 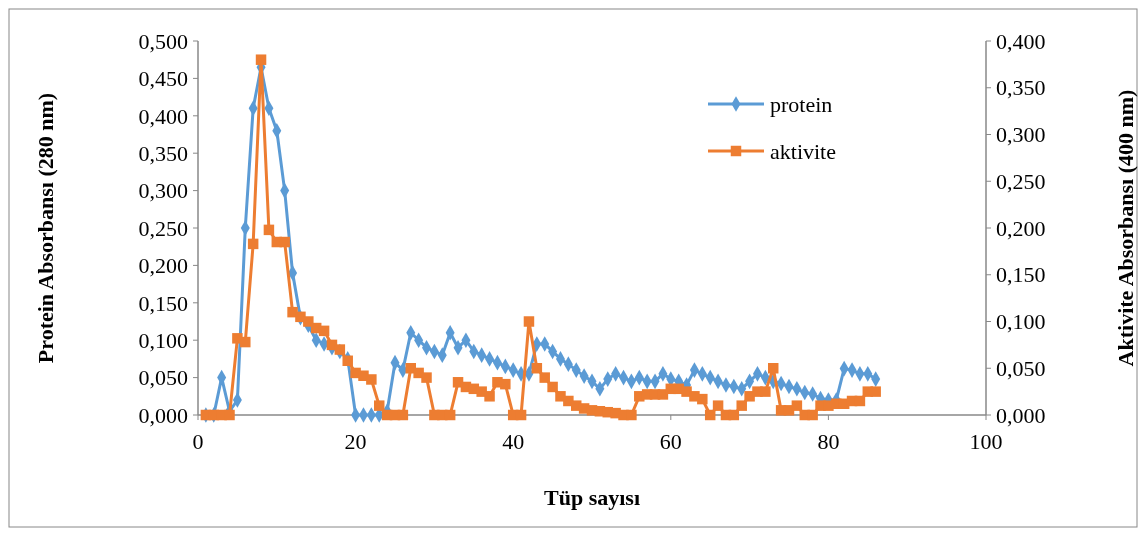 What do you see at coordinates (198, 441) in the screenshot?
I see `x-tick-label: 0` at bounding box center [198, 441].